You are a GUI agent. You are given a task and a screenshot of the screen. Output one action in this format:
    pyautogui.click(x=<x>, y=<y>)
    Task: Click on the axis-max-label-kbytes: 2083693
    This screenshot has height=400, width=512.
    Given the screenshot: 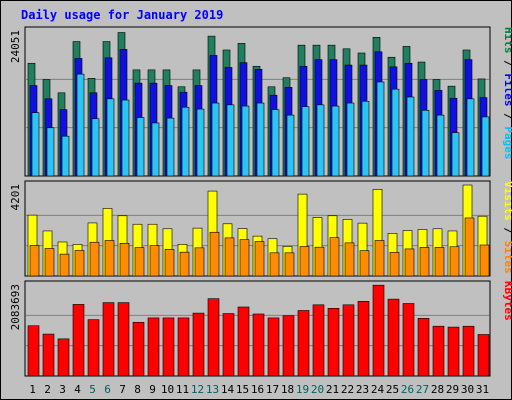 What is the action you would take?
    pyautogui.click(x=15, y=307)
    